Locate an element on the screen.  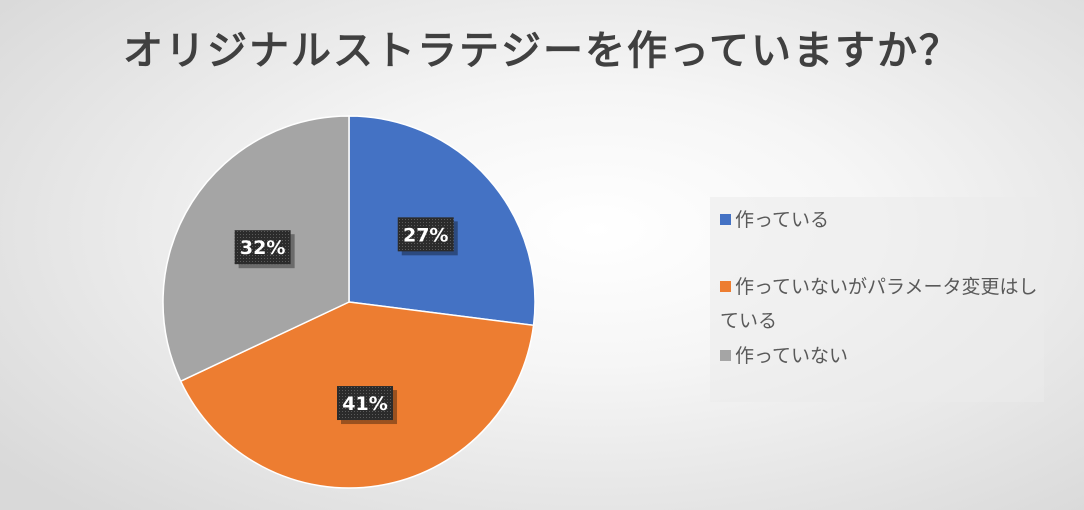
legend-swatch-params-changed is located at coordinates (725, 286).